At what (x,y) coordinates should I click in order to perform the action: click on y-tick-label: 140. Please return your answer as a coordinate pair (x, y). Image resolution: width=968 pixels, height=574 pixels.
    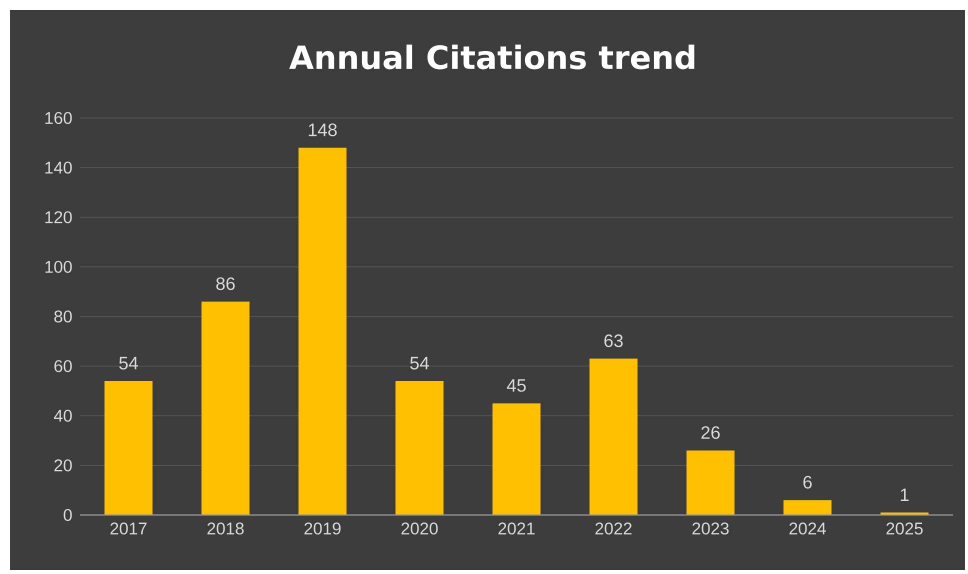
    Looking at the image, I should click on (58, 168).